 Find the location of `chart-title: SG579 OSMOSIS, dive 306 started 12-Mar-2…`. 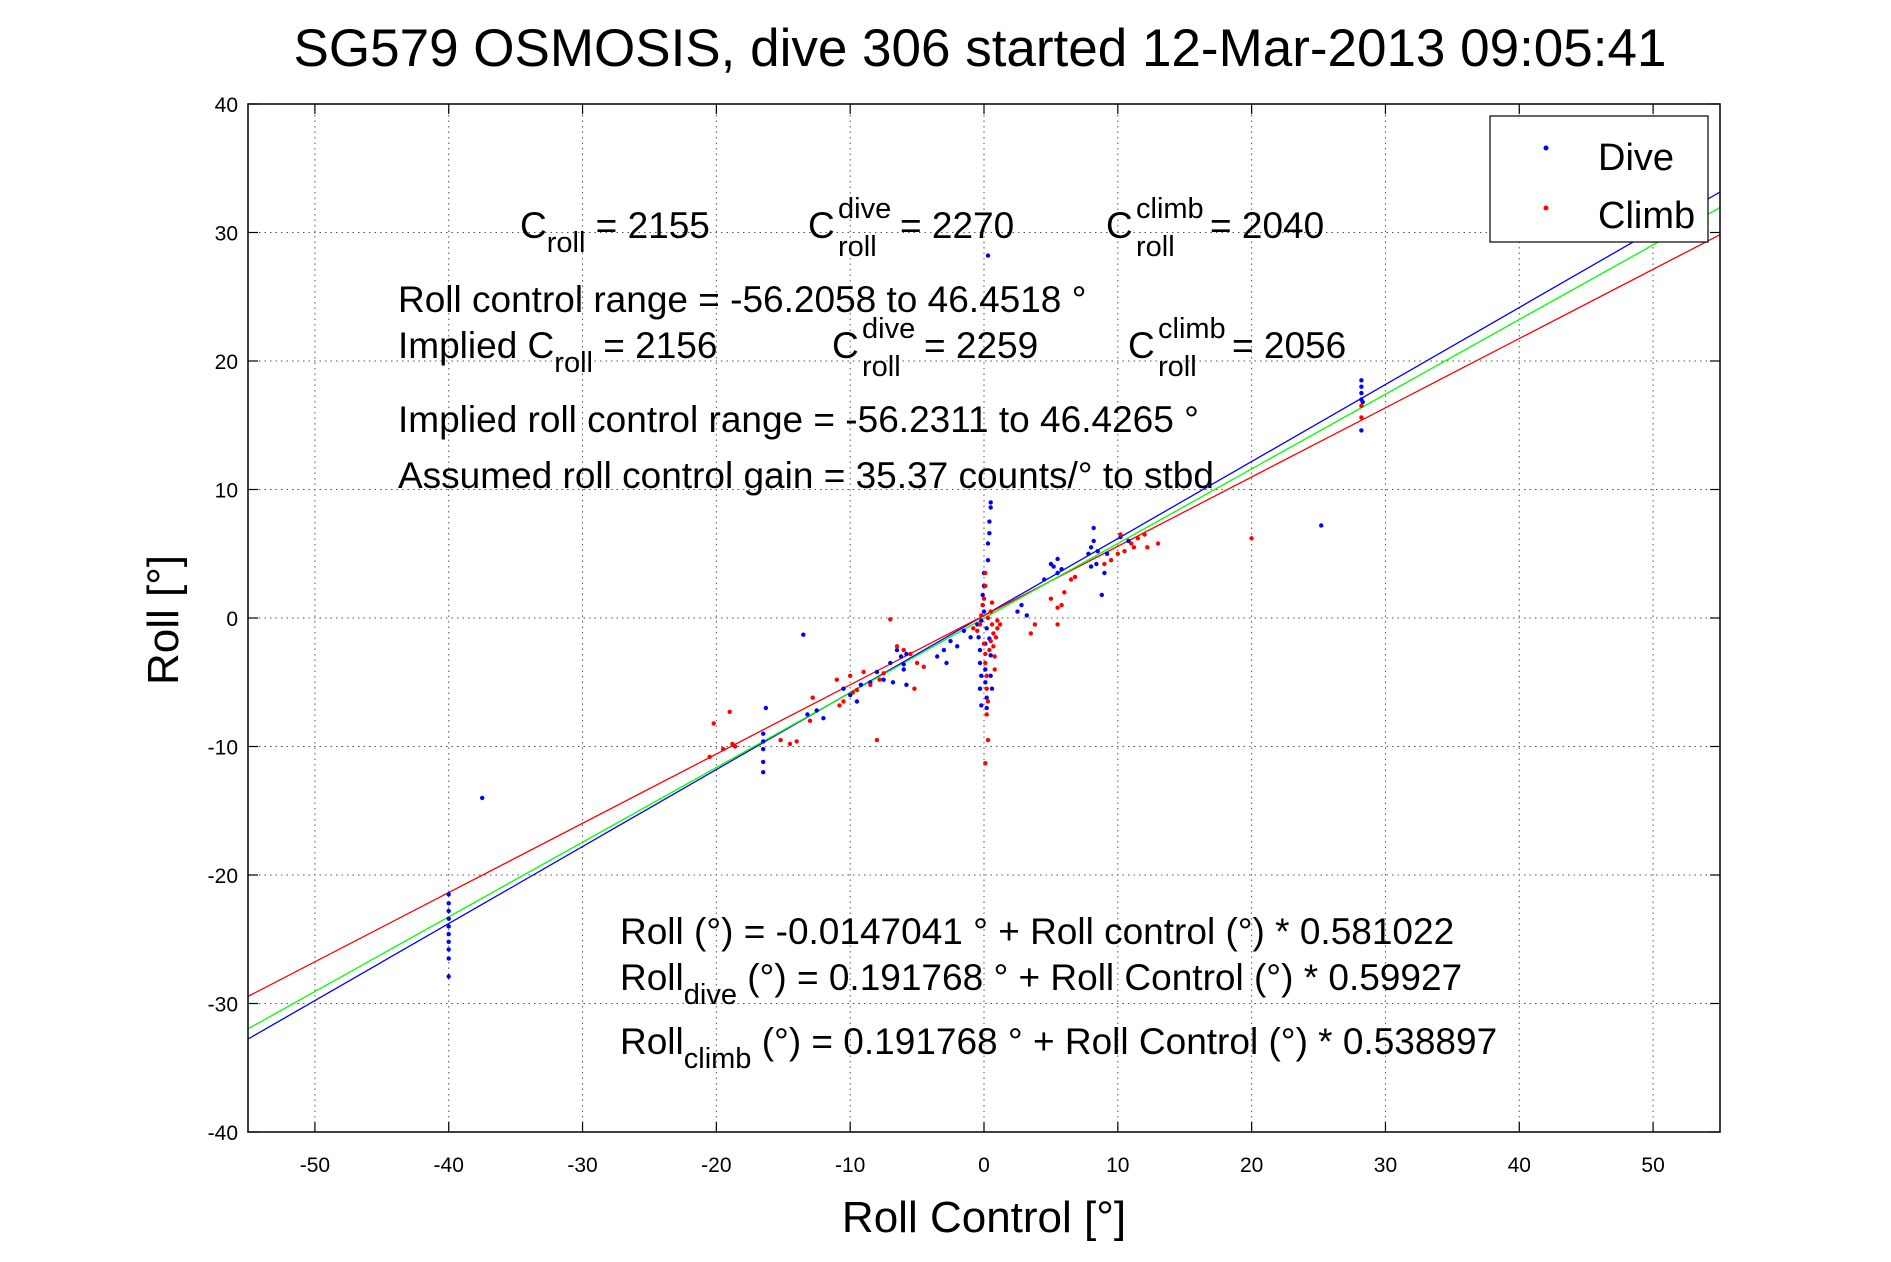

chart-title: SG579 OSMOSIS, dive 306 started 12-Mar-2… is located at coordinates (980, 48).